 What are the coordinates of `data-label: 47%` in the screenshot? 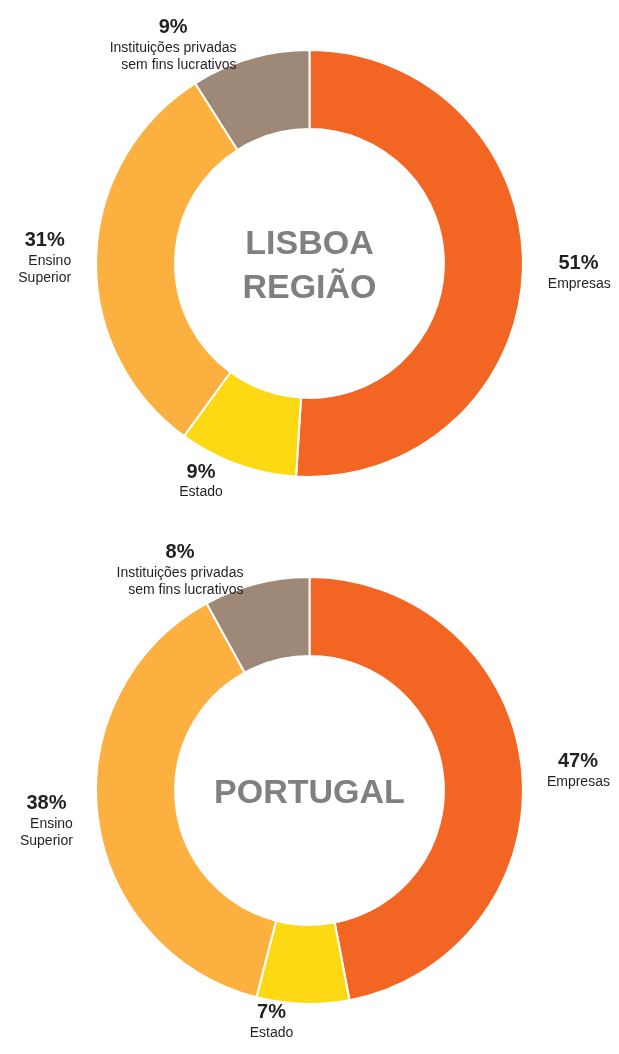 It's located at (578, 760).